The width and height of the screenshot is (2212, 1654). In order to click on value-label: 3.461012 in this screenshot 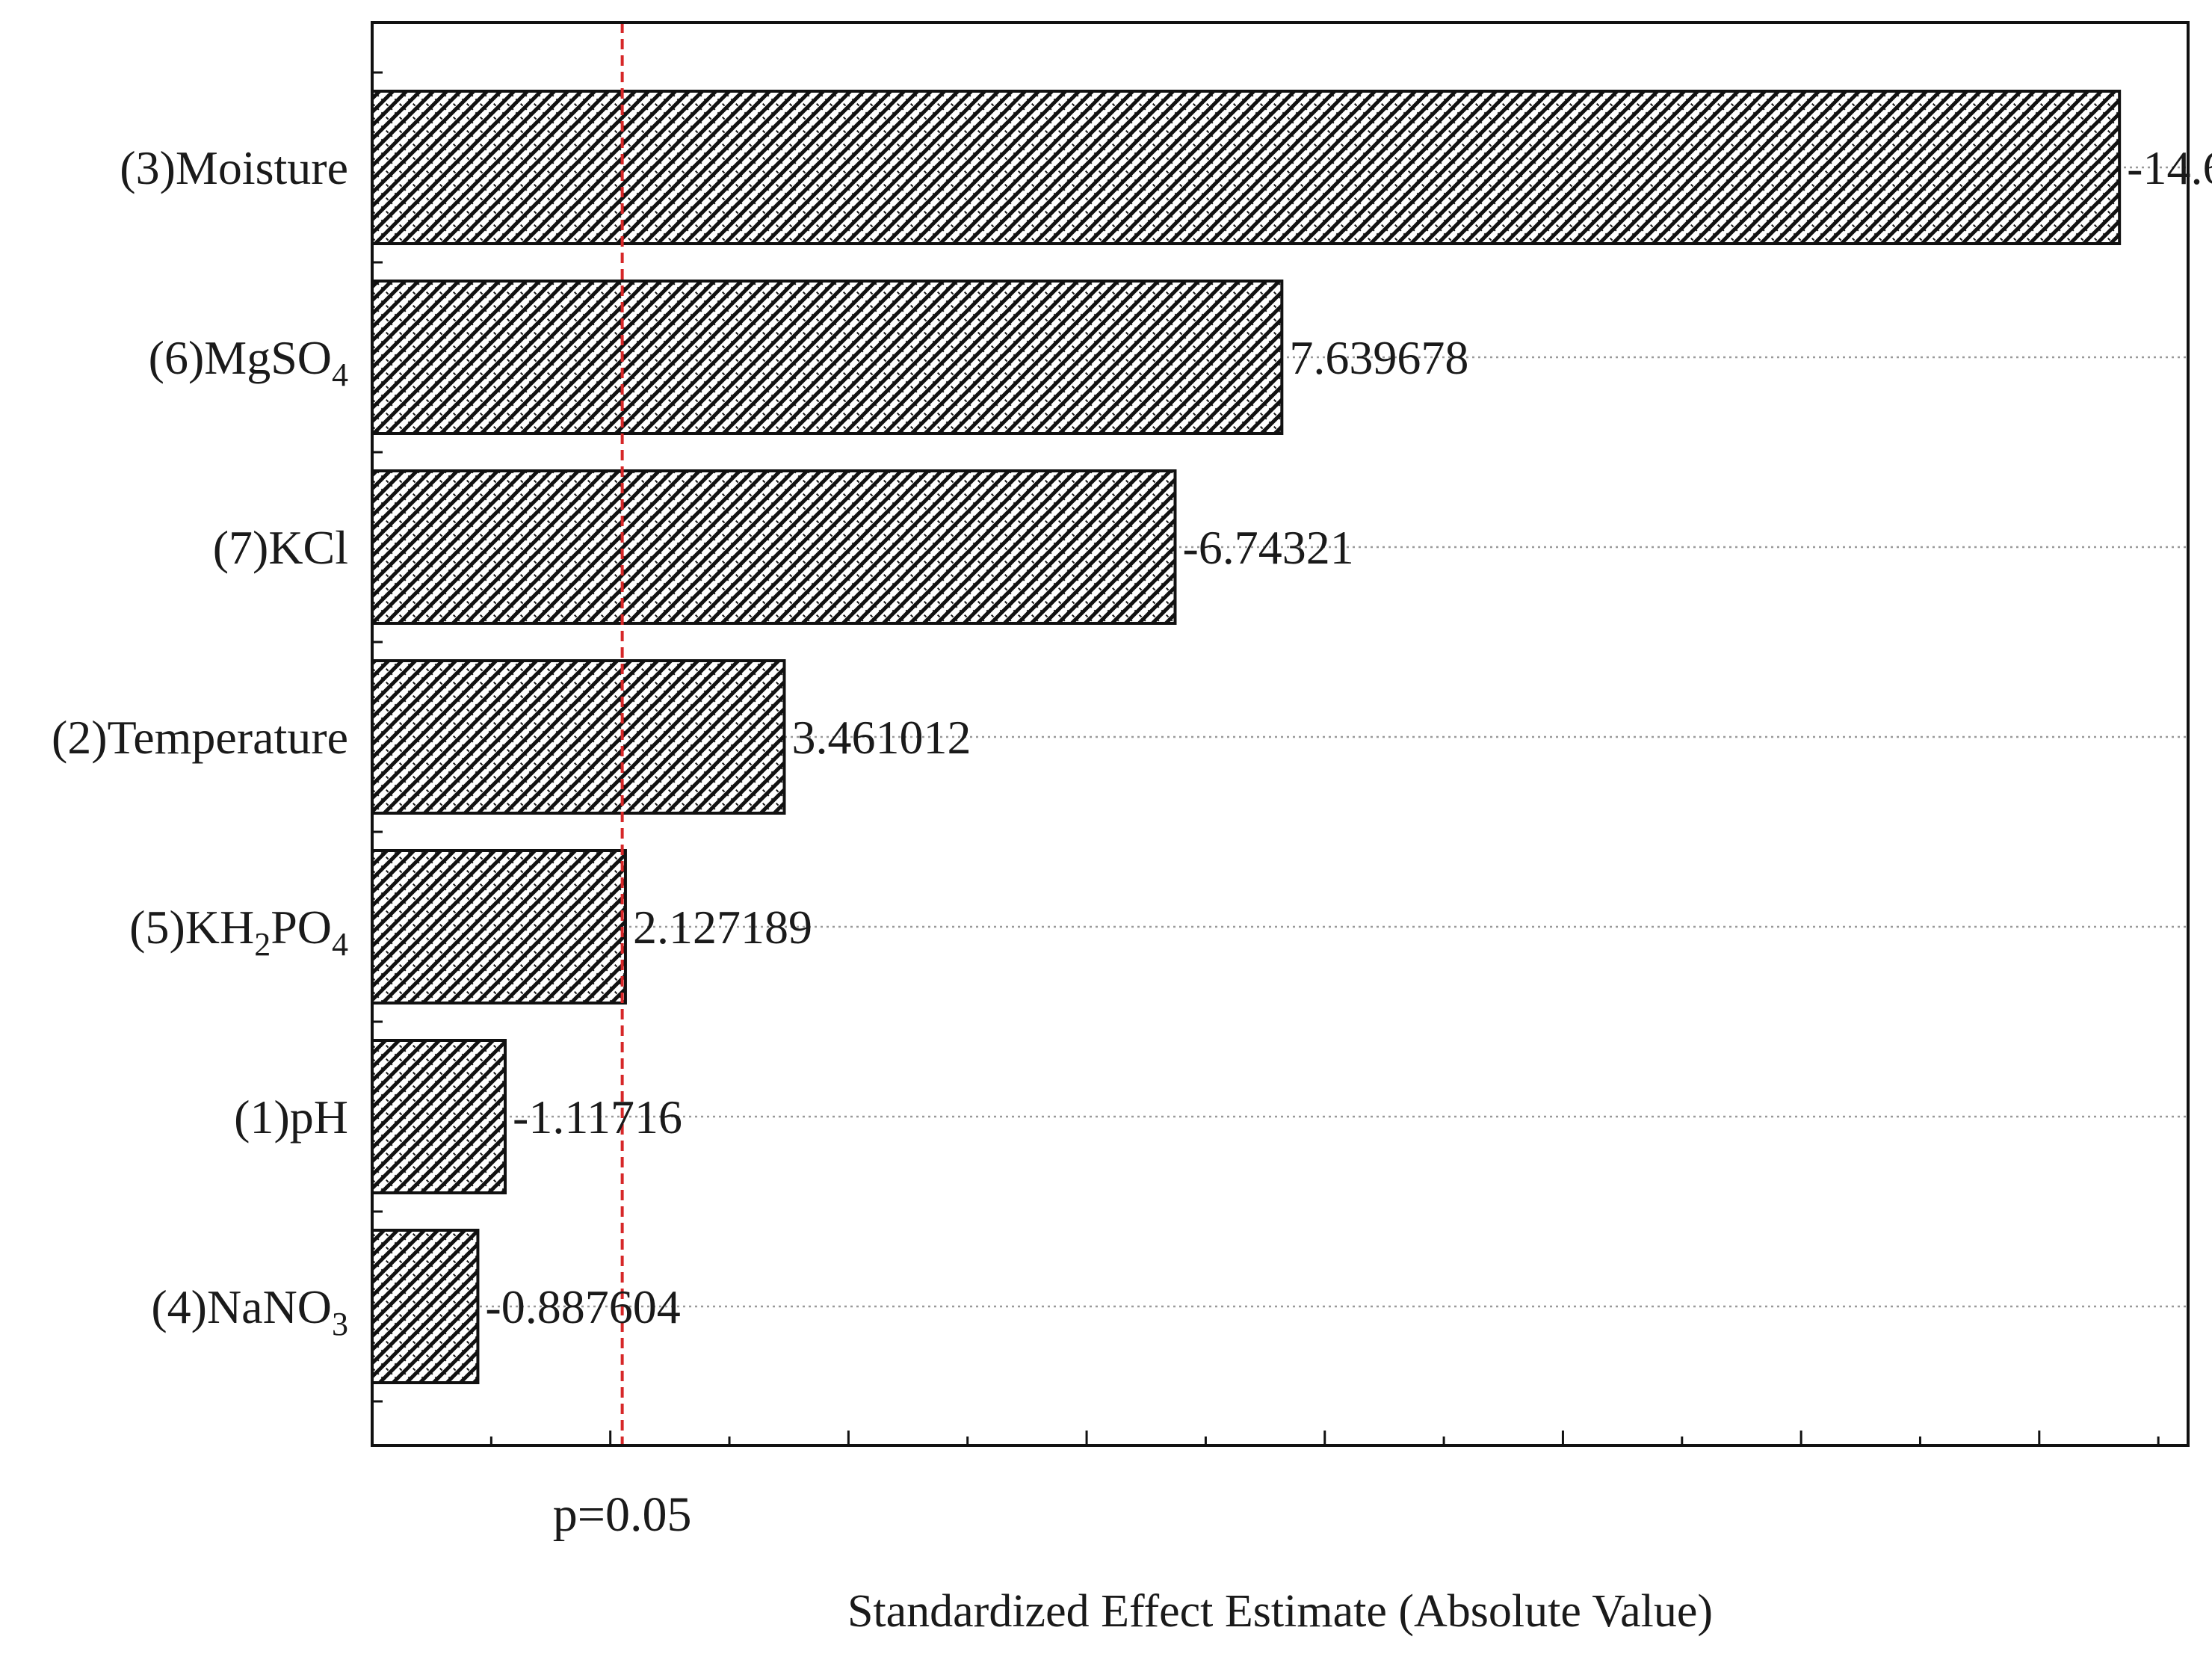, I will do `click(881, 737)`.